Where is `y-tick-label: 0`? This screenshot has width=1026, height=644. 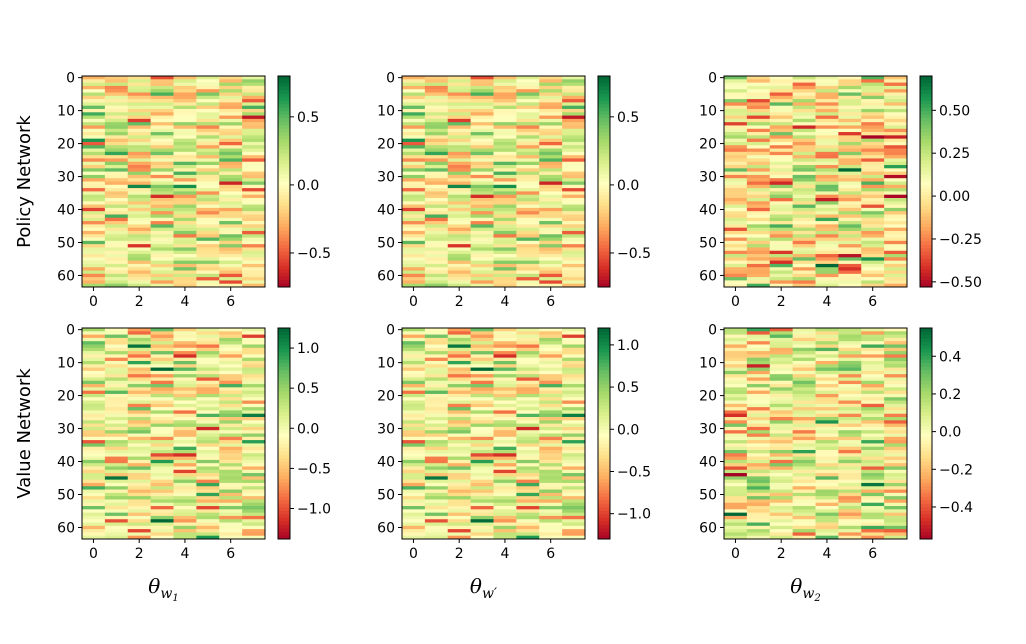
y-tick-label: 0 is located at coordinates (712, 331).